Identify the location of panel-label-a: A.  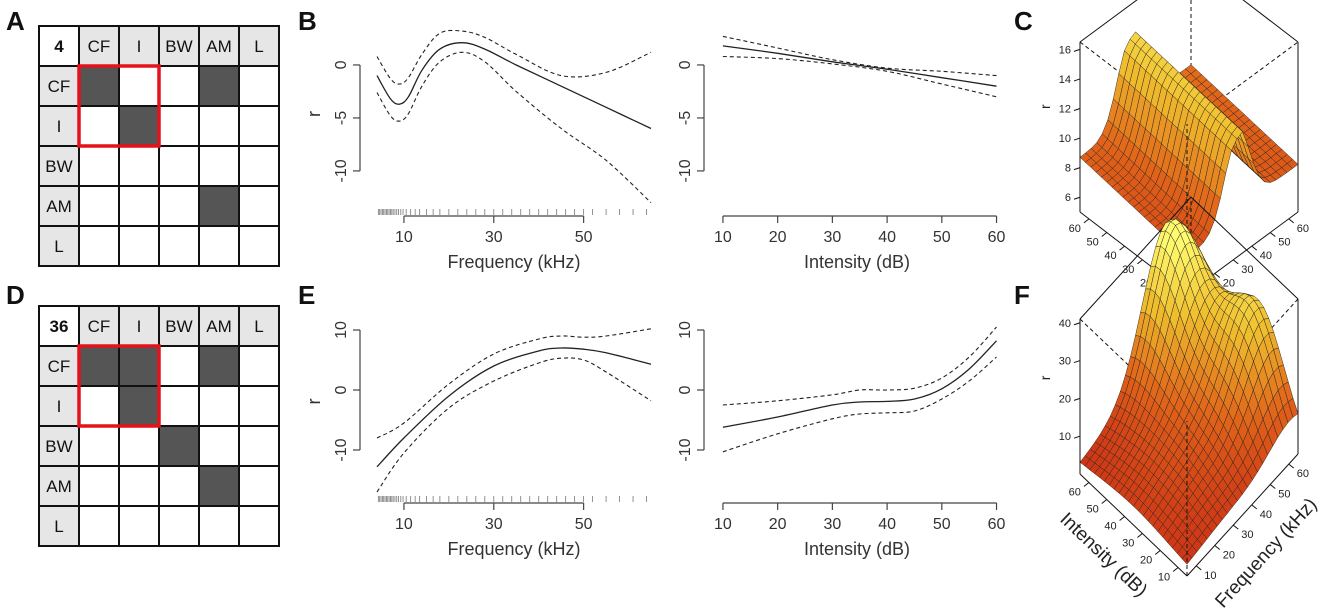
(15, 21).